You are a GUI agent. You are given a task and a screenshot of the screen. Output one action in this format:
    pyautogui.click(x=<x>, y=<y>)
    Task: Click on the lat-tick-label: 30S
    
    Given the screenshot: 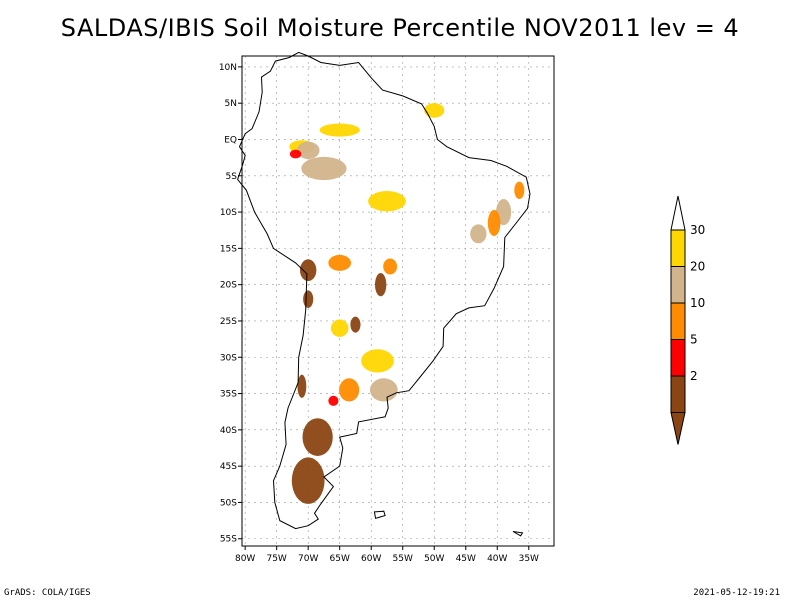 What is the action you would take?
    pyautogui.click(x=228, y=358)
    